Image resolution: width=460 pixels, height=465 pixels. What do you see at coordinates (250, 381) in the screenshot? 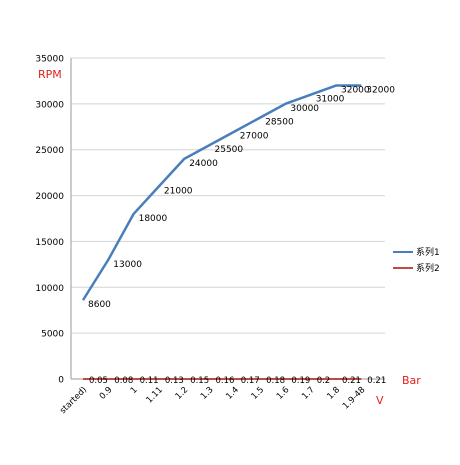
I see `series-2-data-label: 0.17` at bounding box center [250, 381].